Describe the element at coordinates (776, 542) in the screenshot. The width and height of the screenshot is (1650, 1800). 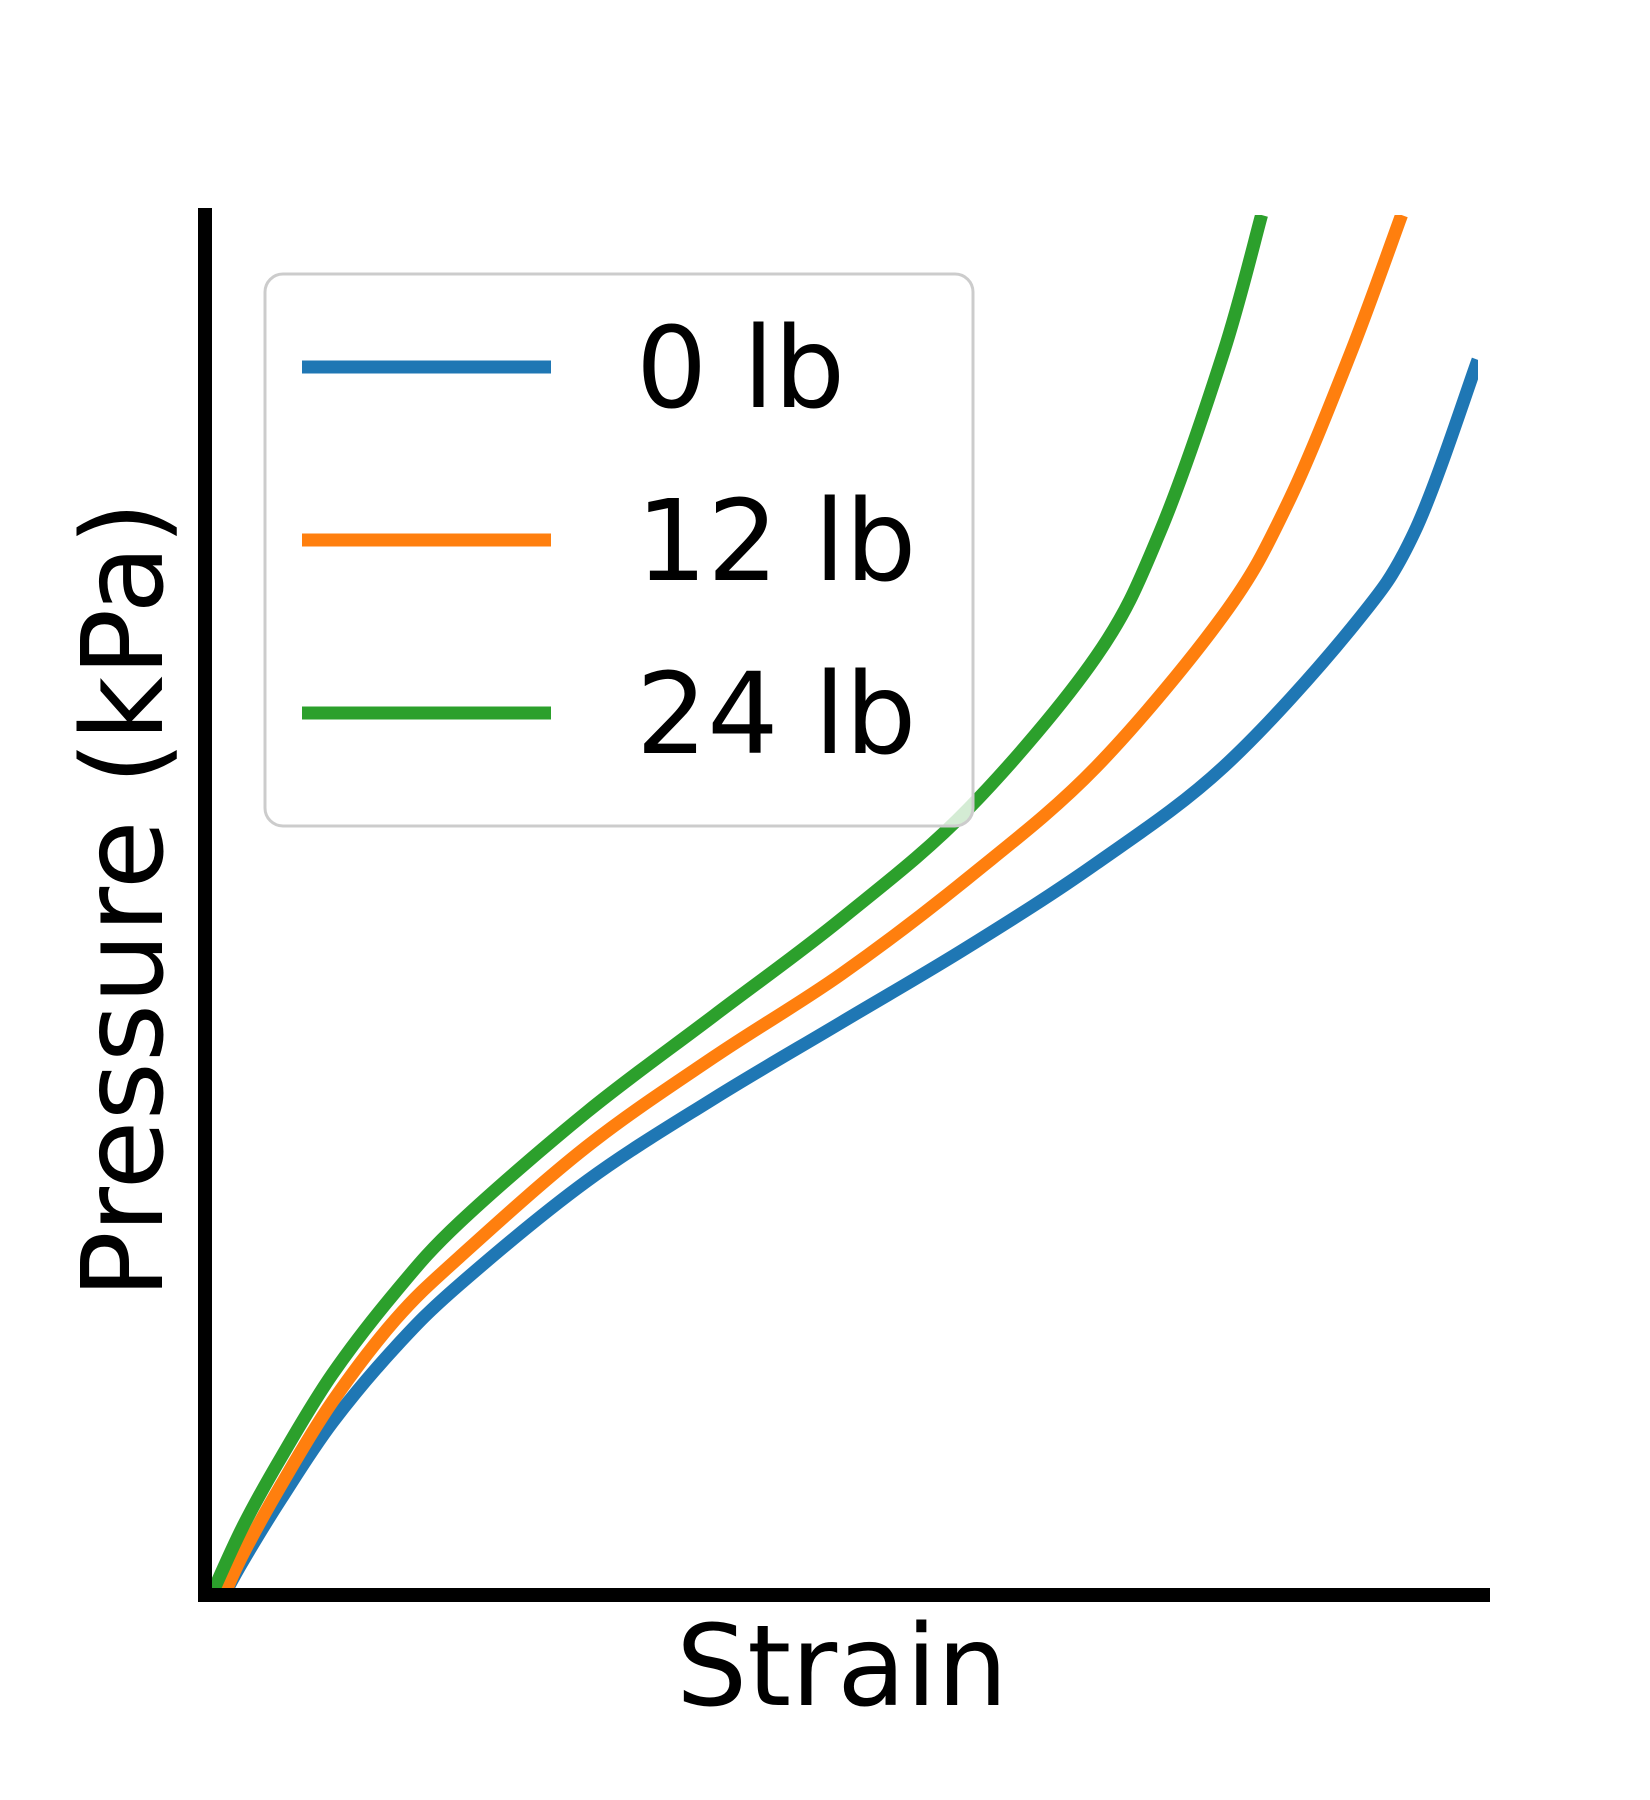
I see `legend-label-2: 12 lb` at that location.